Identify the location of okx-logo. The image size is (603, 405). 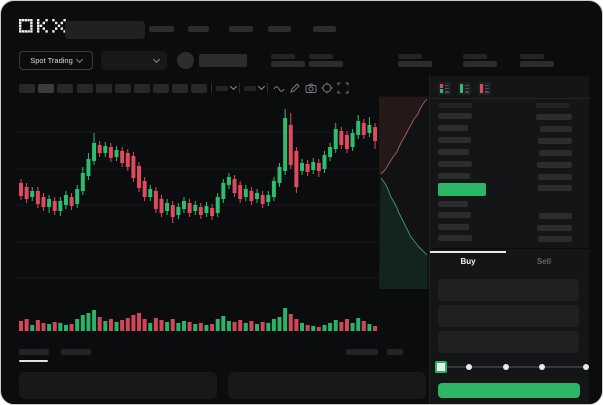
(42, 26).